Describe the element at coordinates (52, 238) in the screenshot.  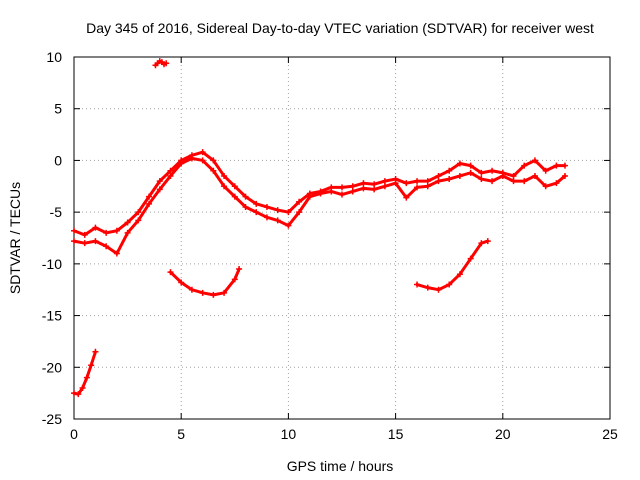
I see `y-tick-labels: -25 -20 -15 -10 -5 0 5 10` at that location.